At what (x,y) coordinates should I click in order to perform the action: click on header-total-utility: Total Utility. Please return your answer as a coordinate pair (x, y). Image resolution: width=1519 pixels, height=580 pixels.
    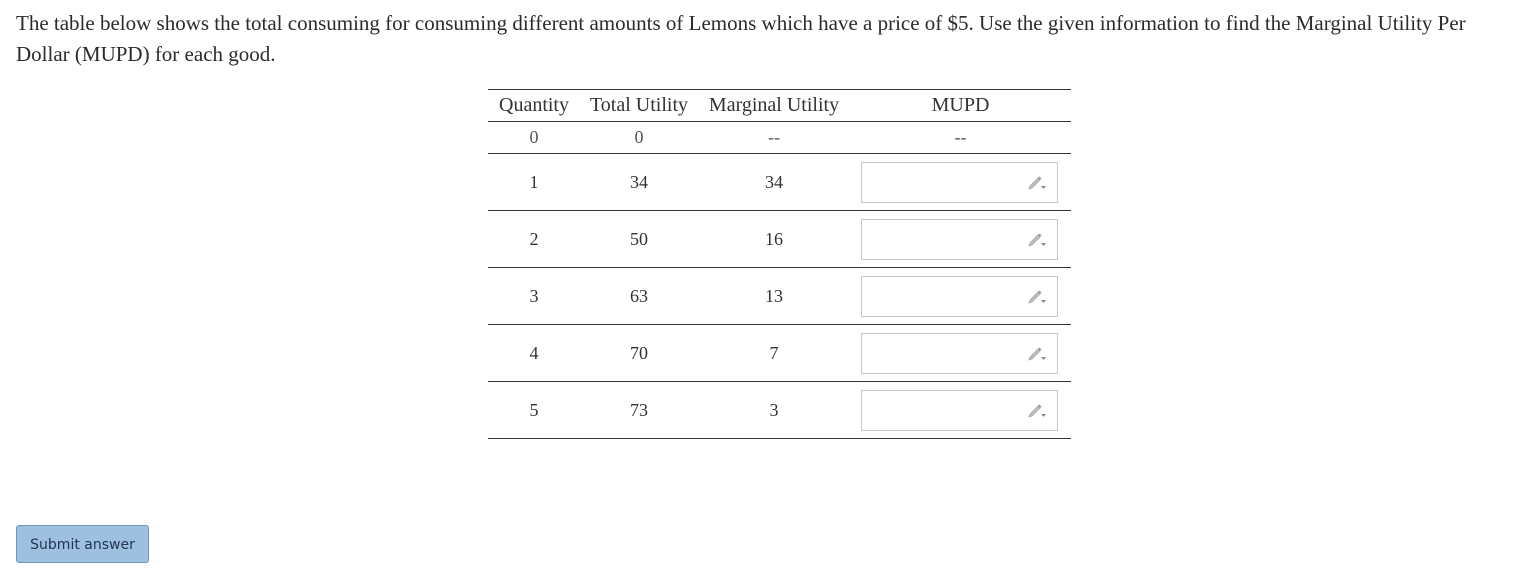
    Looking at the image, I should click on (639, 105).